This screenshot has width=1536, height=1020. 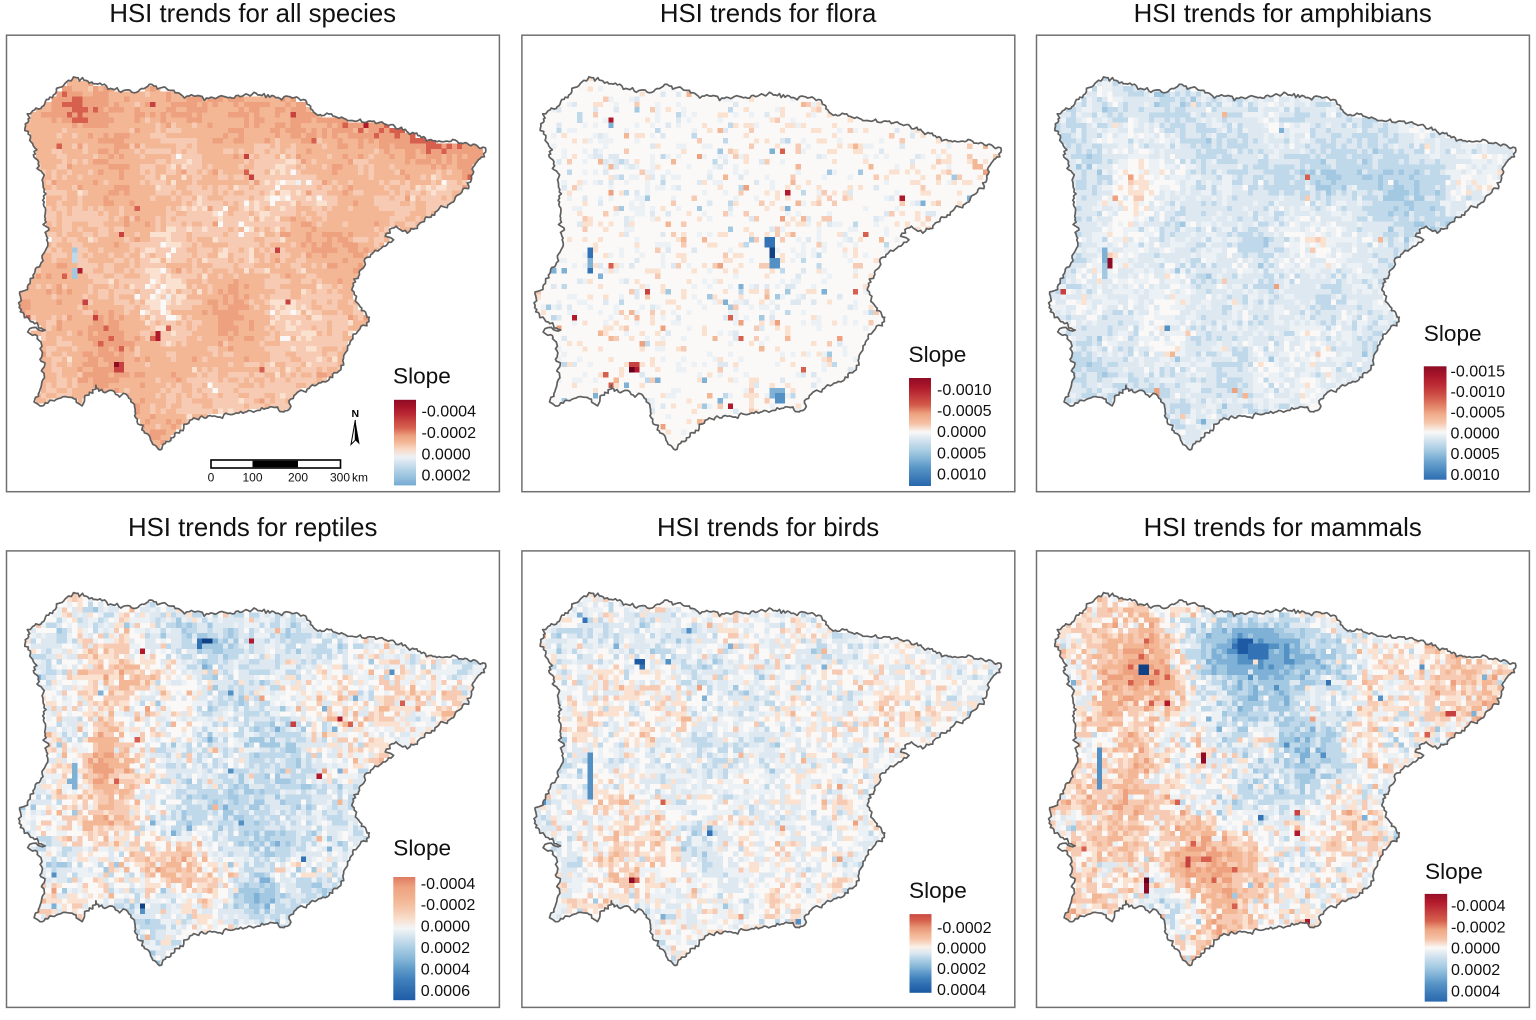 What do you see at coordinates (252, 478) in the screenshot?
I see `svg-text: 100` at bounding box center [252, 478].